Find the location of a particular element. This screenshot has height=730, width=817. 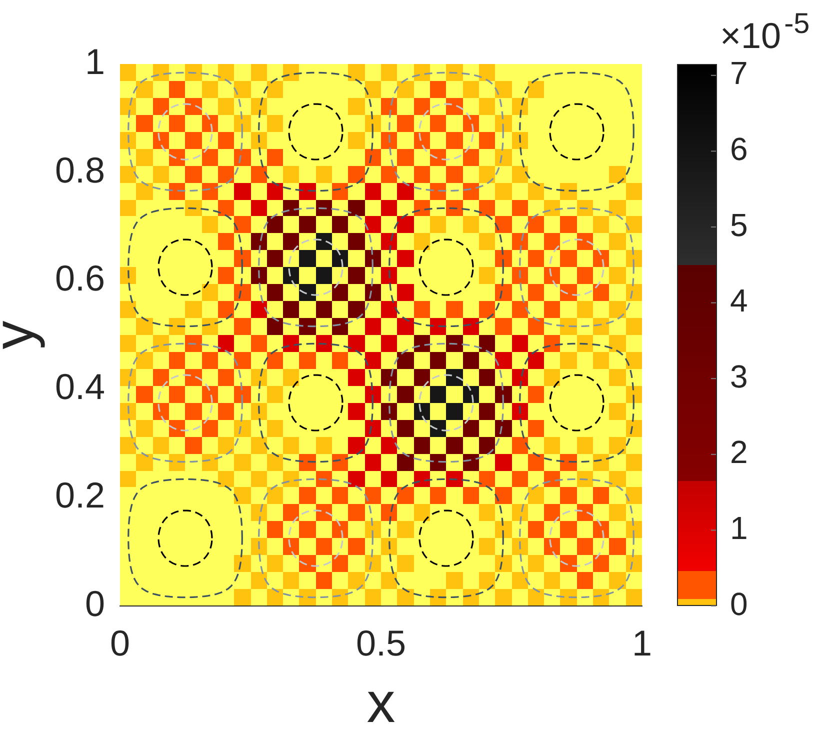

x-tick-label: 0 is located at coordinates (120, 643).